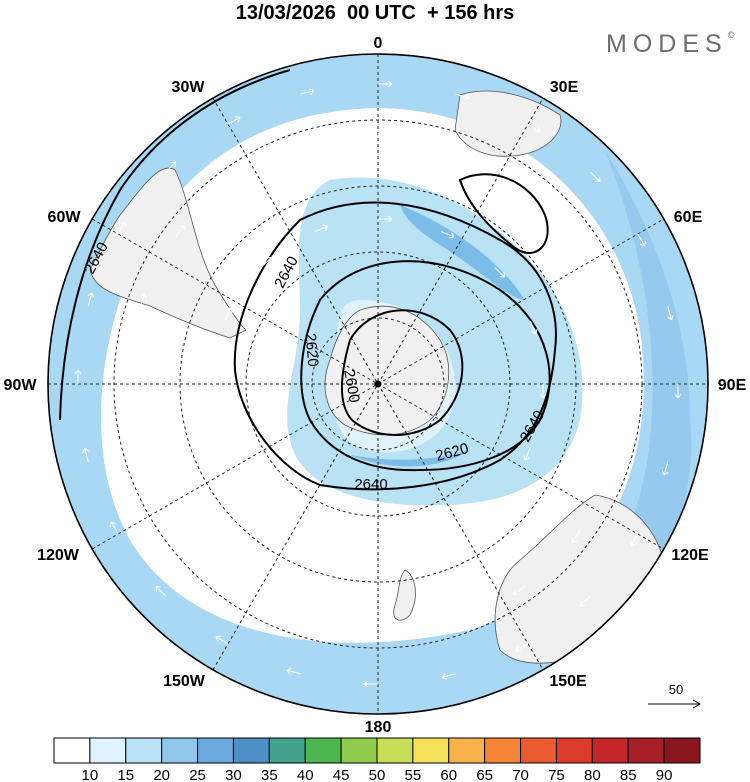 The image size is (750, 782). What do you see at coordinates (448, 774) in the screenshot?
I see `colorbar-tick-label: 60` at bounding box center [448, 774].